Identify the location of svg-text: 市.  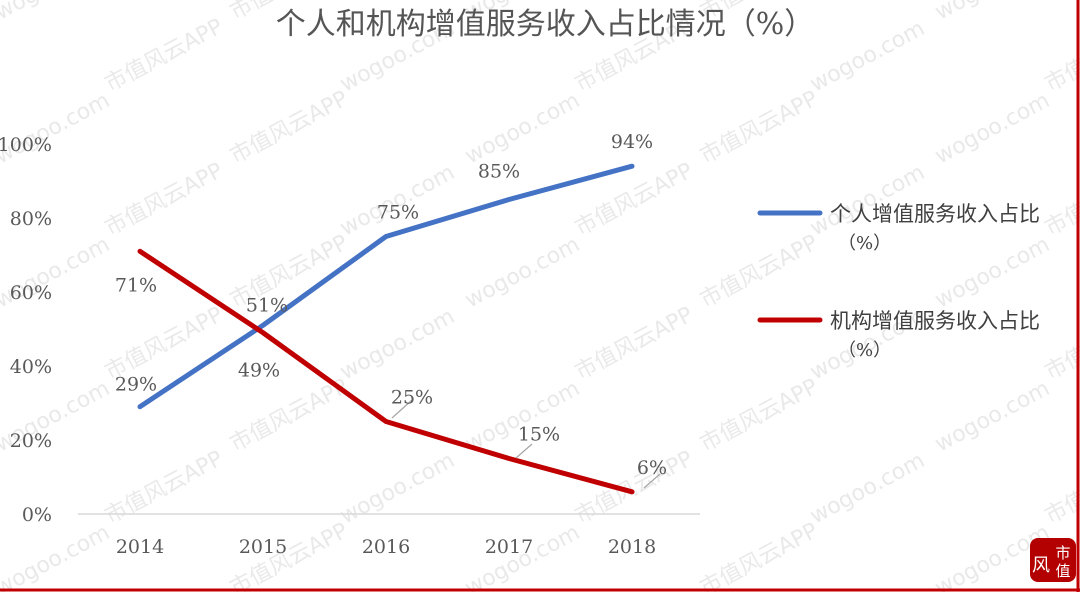
(1062, 553).